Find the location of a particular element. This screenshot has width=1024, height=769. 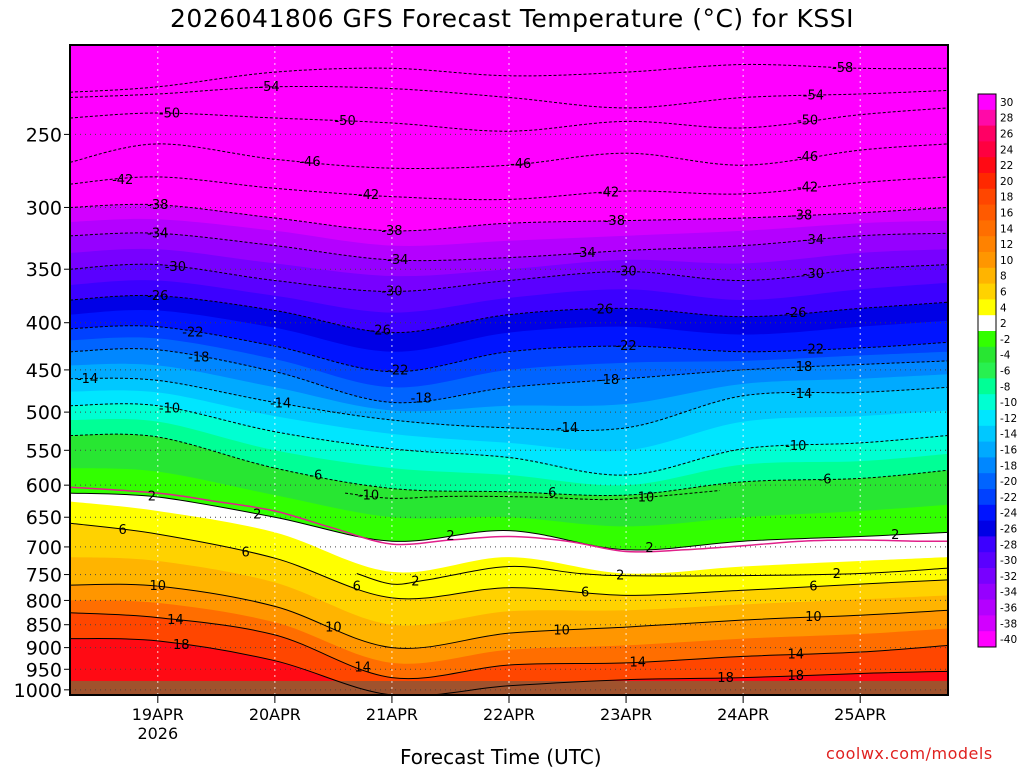

y-tick-label: 850 is located at coordinates (44, 626).